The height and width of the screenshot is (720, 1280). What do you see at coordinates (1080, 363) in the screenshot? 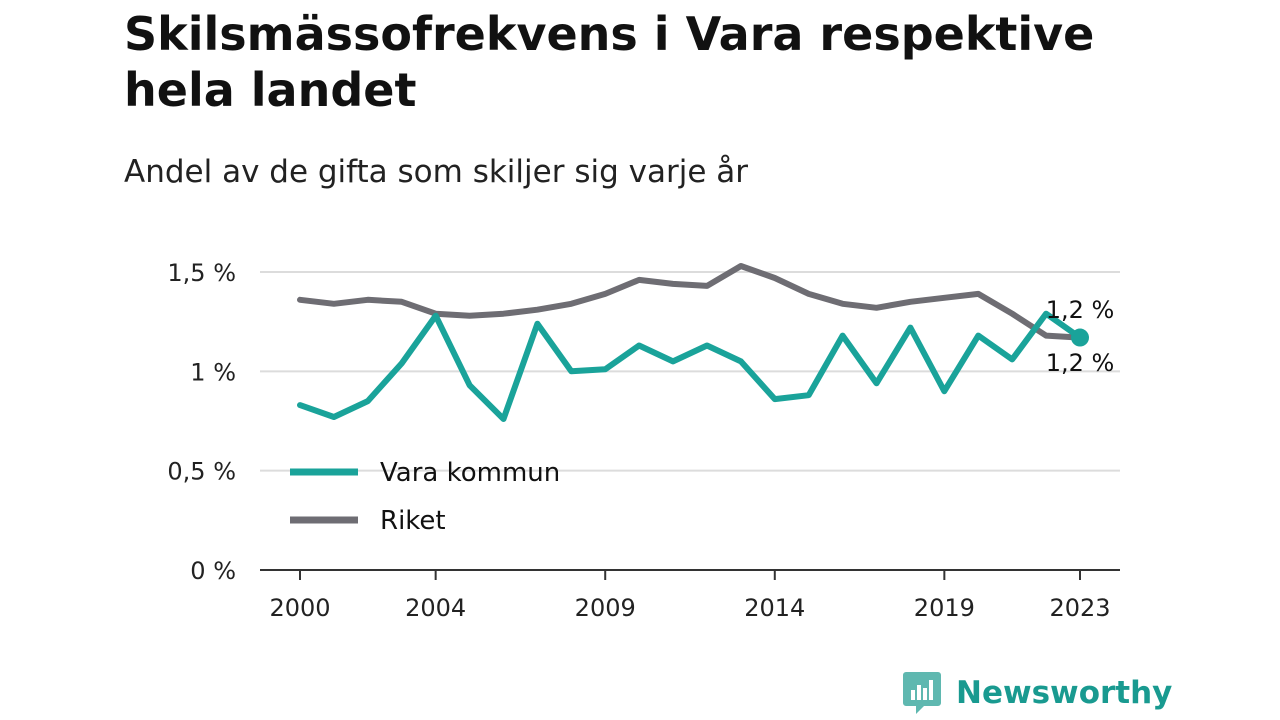
I see `end-label-riket: 1,2 %` at bounding box center [1080, 363].